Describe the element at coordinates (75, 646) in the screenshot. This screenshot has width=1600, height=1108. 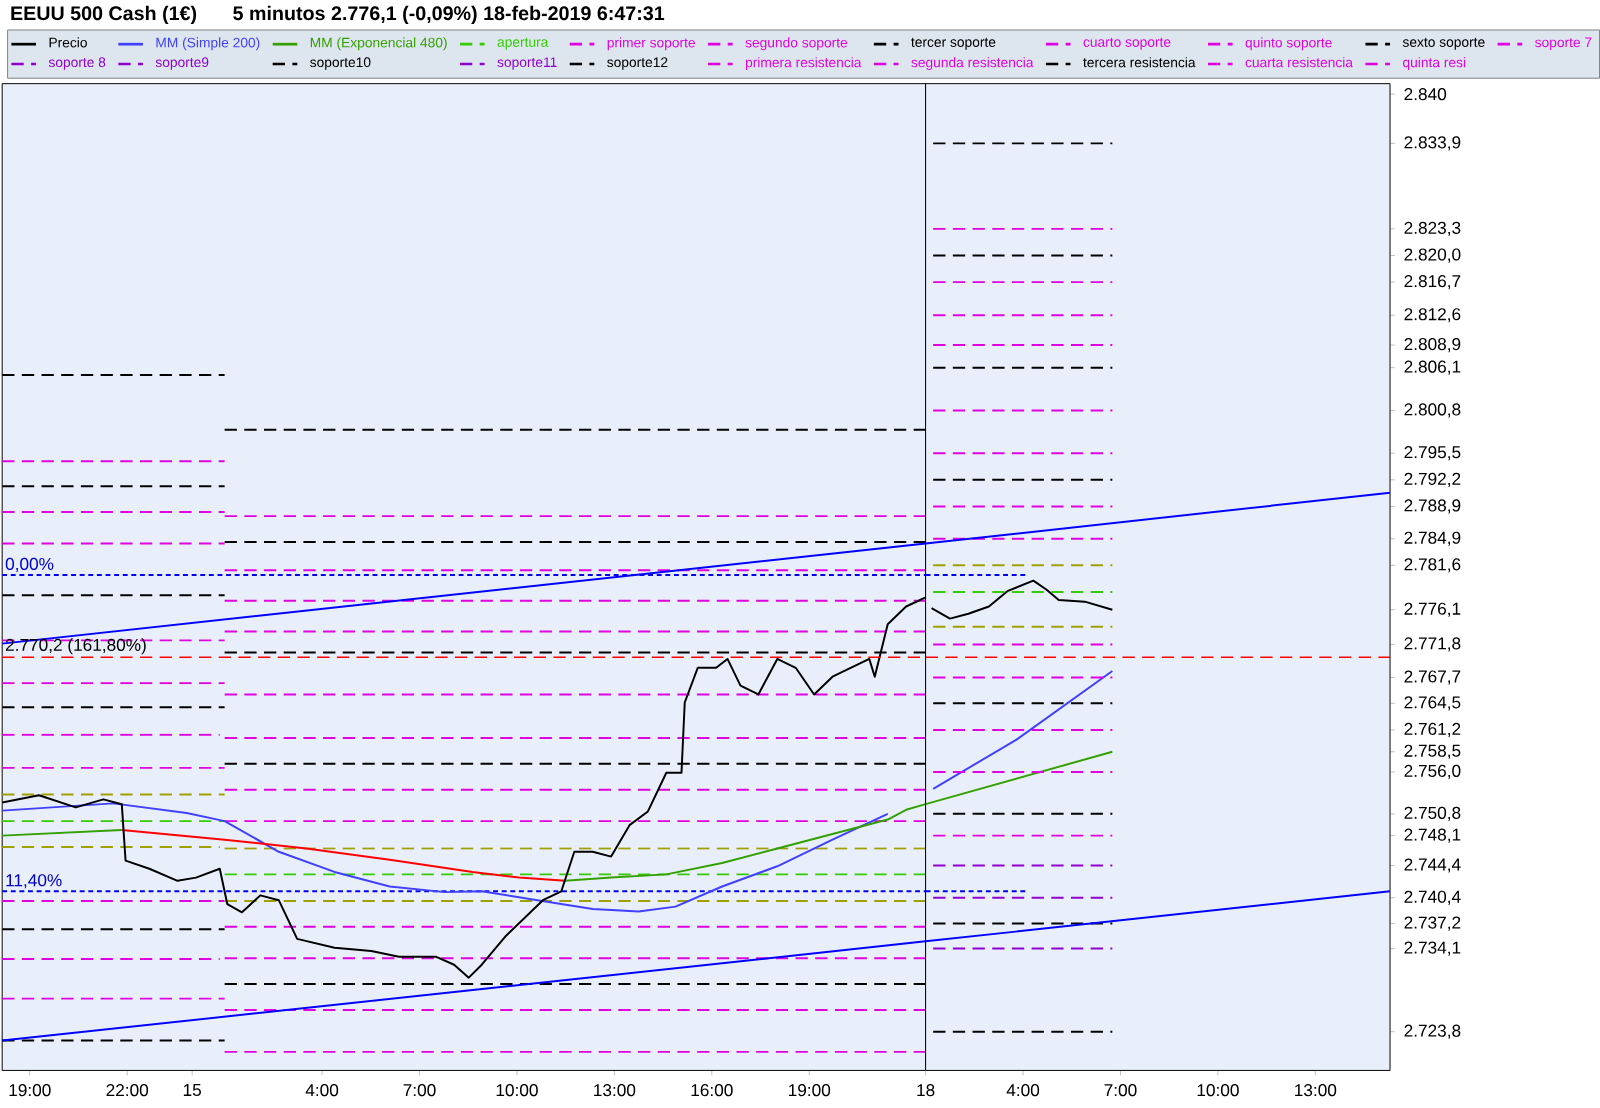
I see `ref-line-label: 2.770,2 (161,80%)` at that location.